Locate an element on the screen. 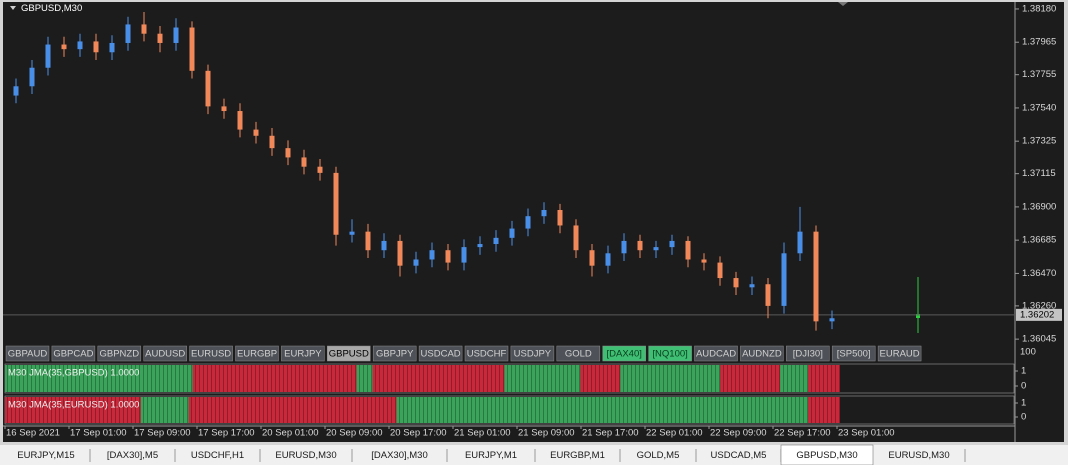 The width and height of the screenshot is (1068, 465). symbol-button-label: EURGBP is located at coordinates (257, 354).